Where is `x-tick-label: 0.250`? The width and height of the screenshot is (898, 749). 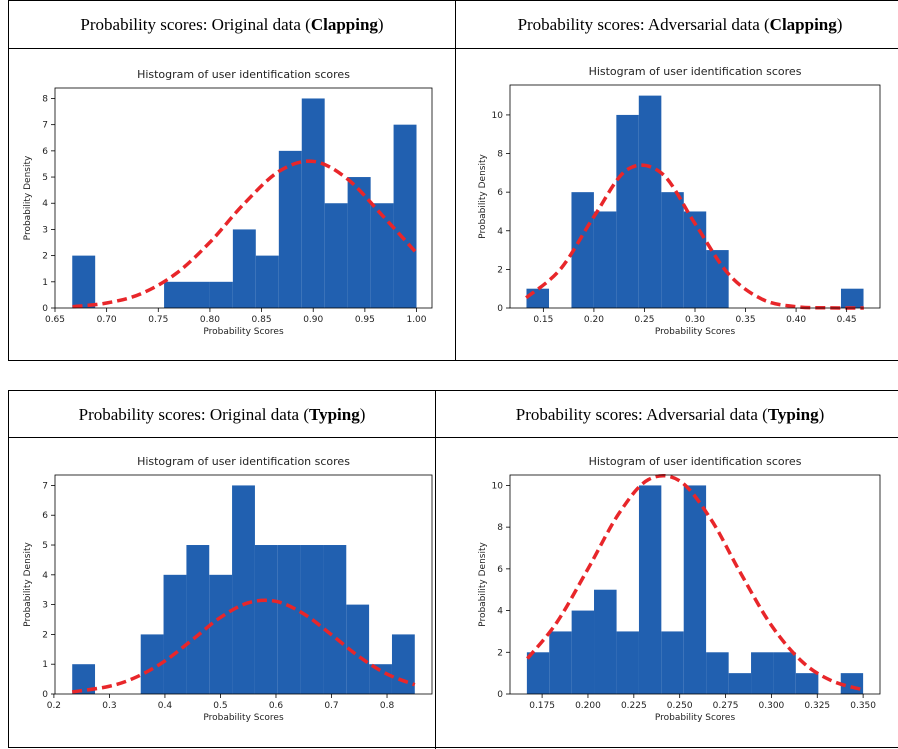
x-tick-label: 0.250 is located at coordinates (680, 706).